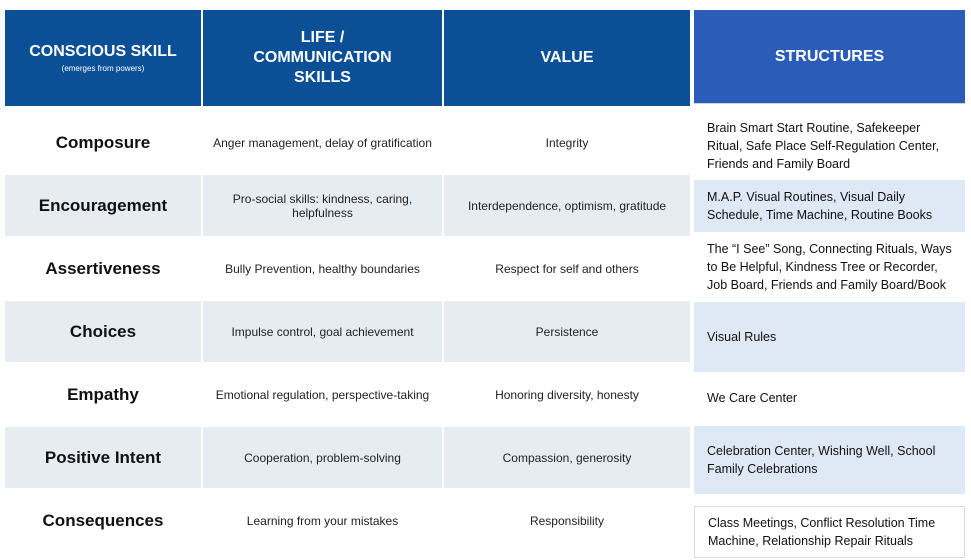 The height and width of the screenshot is (560, 971). What do you see at coordinates (323, 268) in the screenshot?
I see `life-skill-cell: Bully Prevention, healthy boundaries` at bounding box center [323, 268].